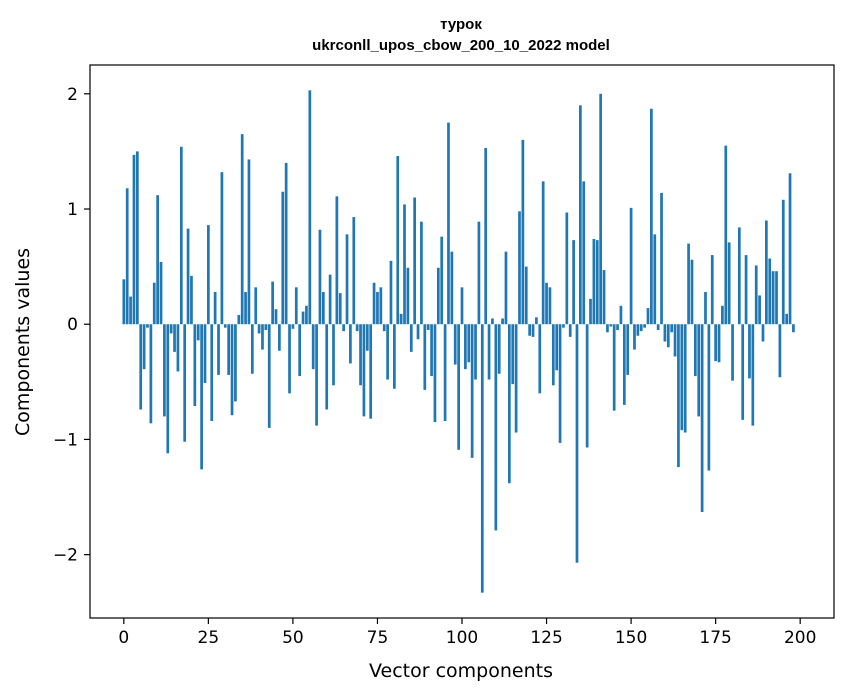 The image size is (847, 700). What do you see at coordinates (72, 95) in the screenshot?
I see `y-tick-label: 2` at bounding box center [72, 95].